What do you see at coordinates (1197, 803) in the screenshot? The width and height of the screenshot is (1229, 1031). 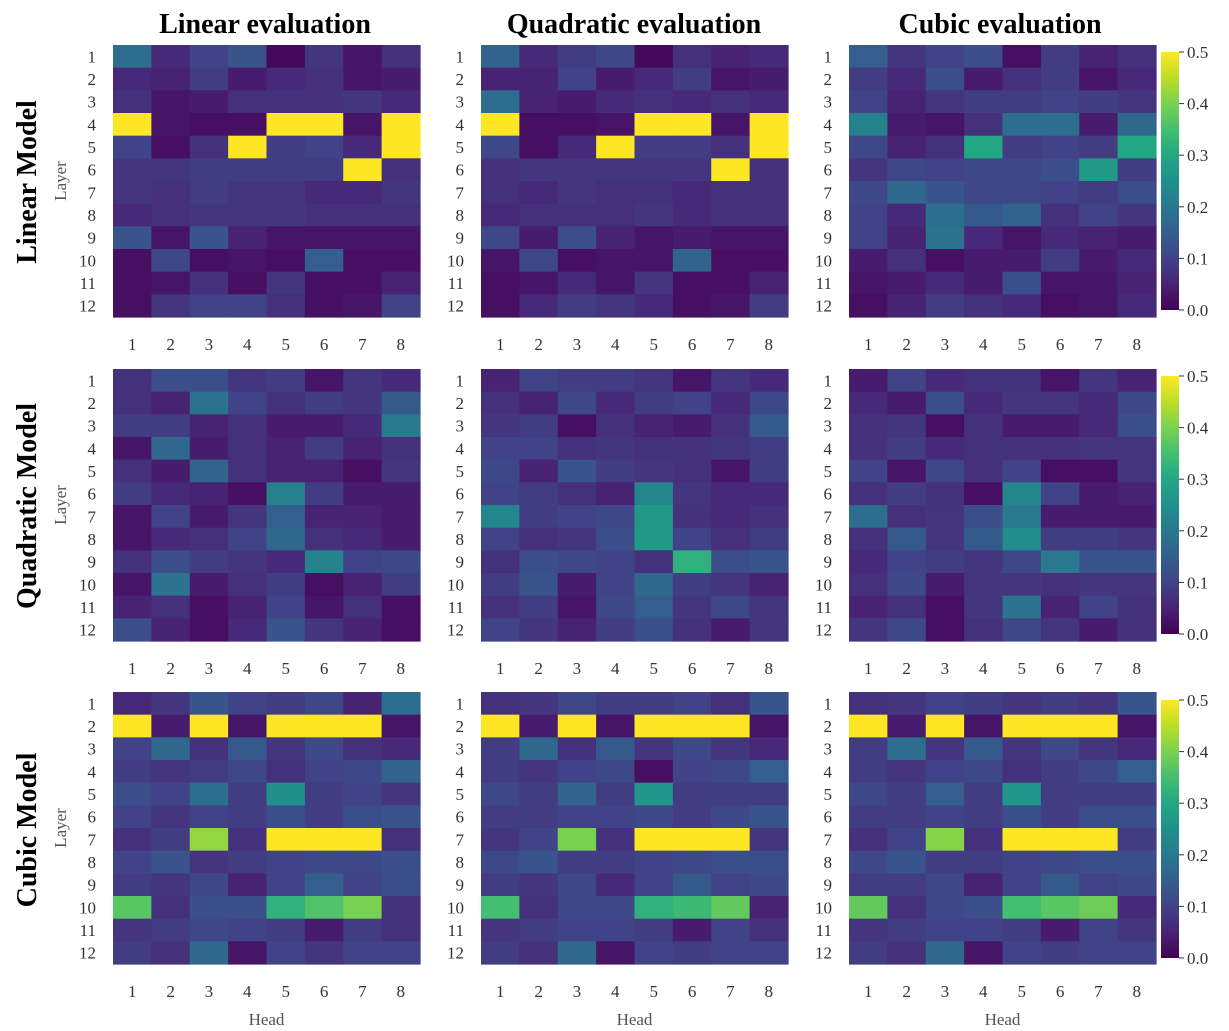 I see `colorbar-tick-label: 0.3` at bounding box center [1197, 803].